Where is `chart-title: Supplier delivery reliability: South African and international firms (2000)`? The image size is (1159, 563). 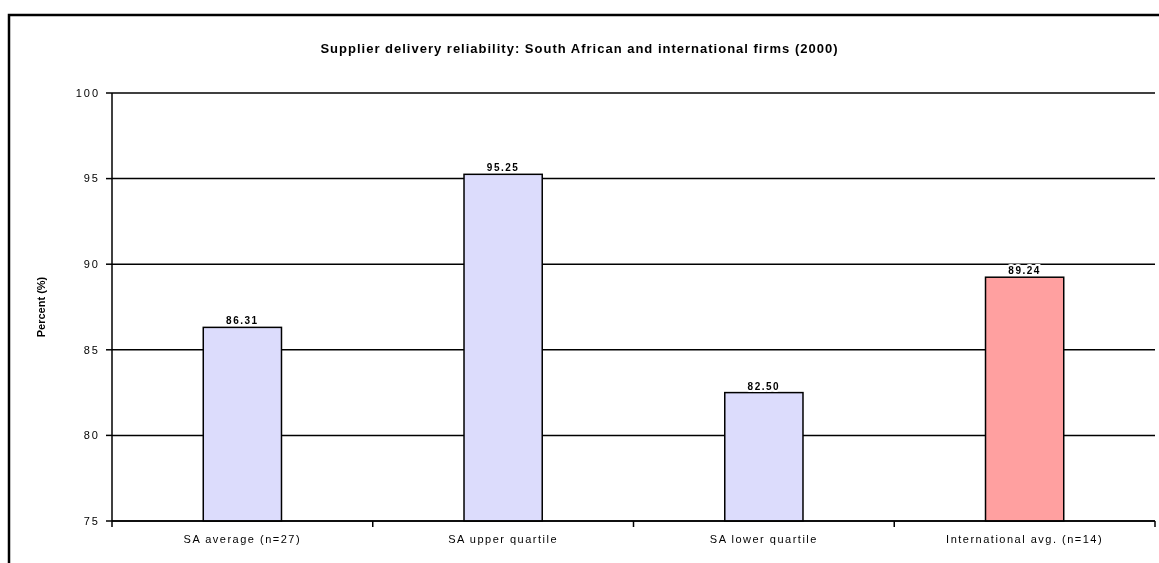 chart-title: Supplier delivery reliability: South African and international firms (2000) is located at coordinates (579, 48).